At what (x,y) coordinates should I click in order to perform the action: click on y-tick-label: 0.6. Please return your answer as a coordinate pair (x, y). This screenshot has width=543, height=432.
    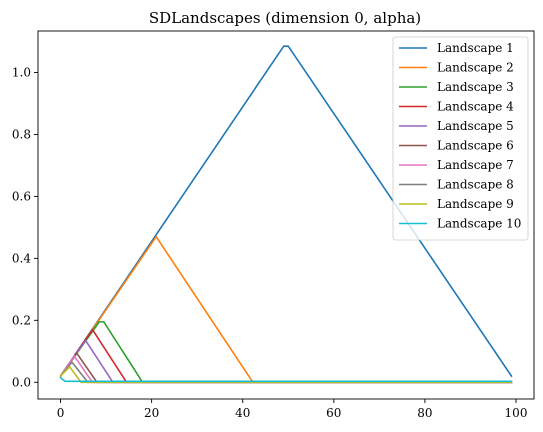
    Looking at the image, I should click on (21, 196).